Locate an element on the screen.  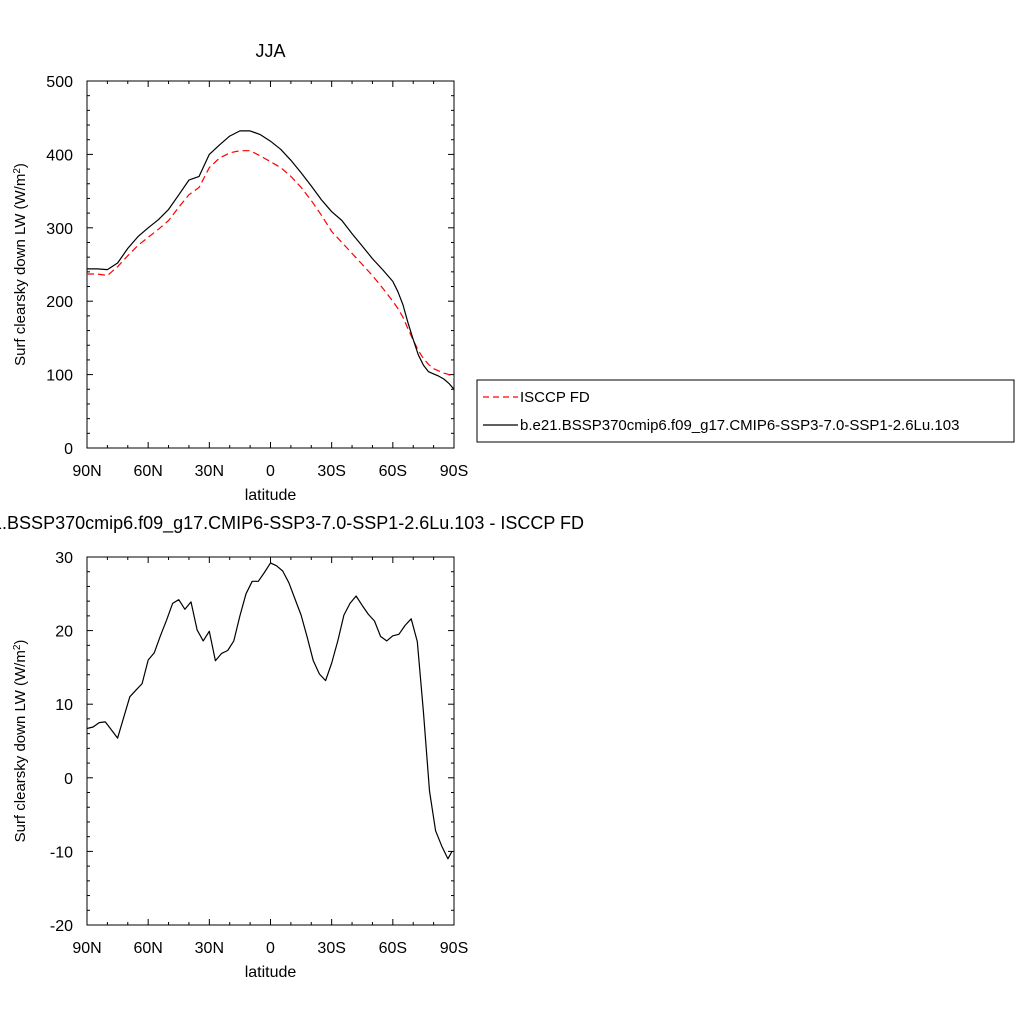
top-y-axis-label: Surf clearsky down LW (W/m2) is located at coordinates (21, 264).